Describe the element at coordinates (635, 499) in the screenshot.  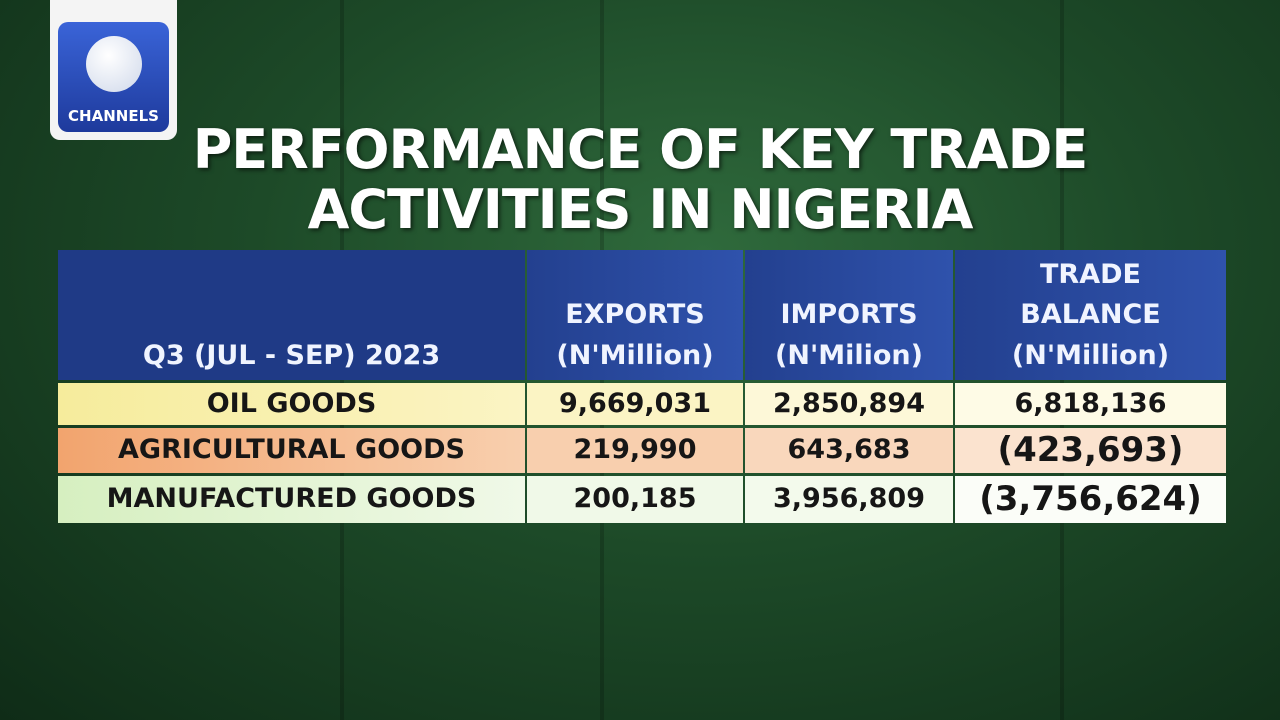
I see `table-cell: 200,185` at that location.